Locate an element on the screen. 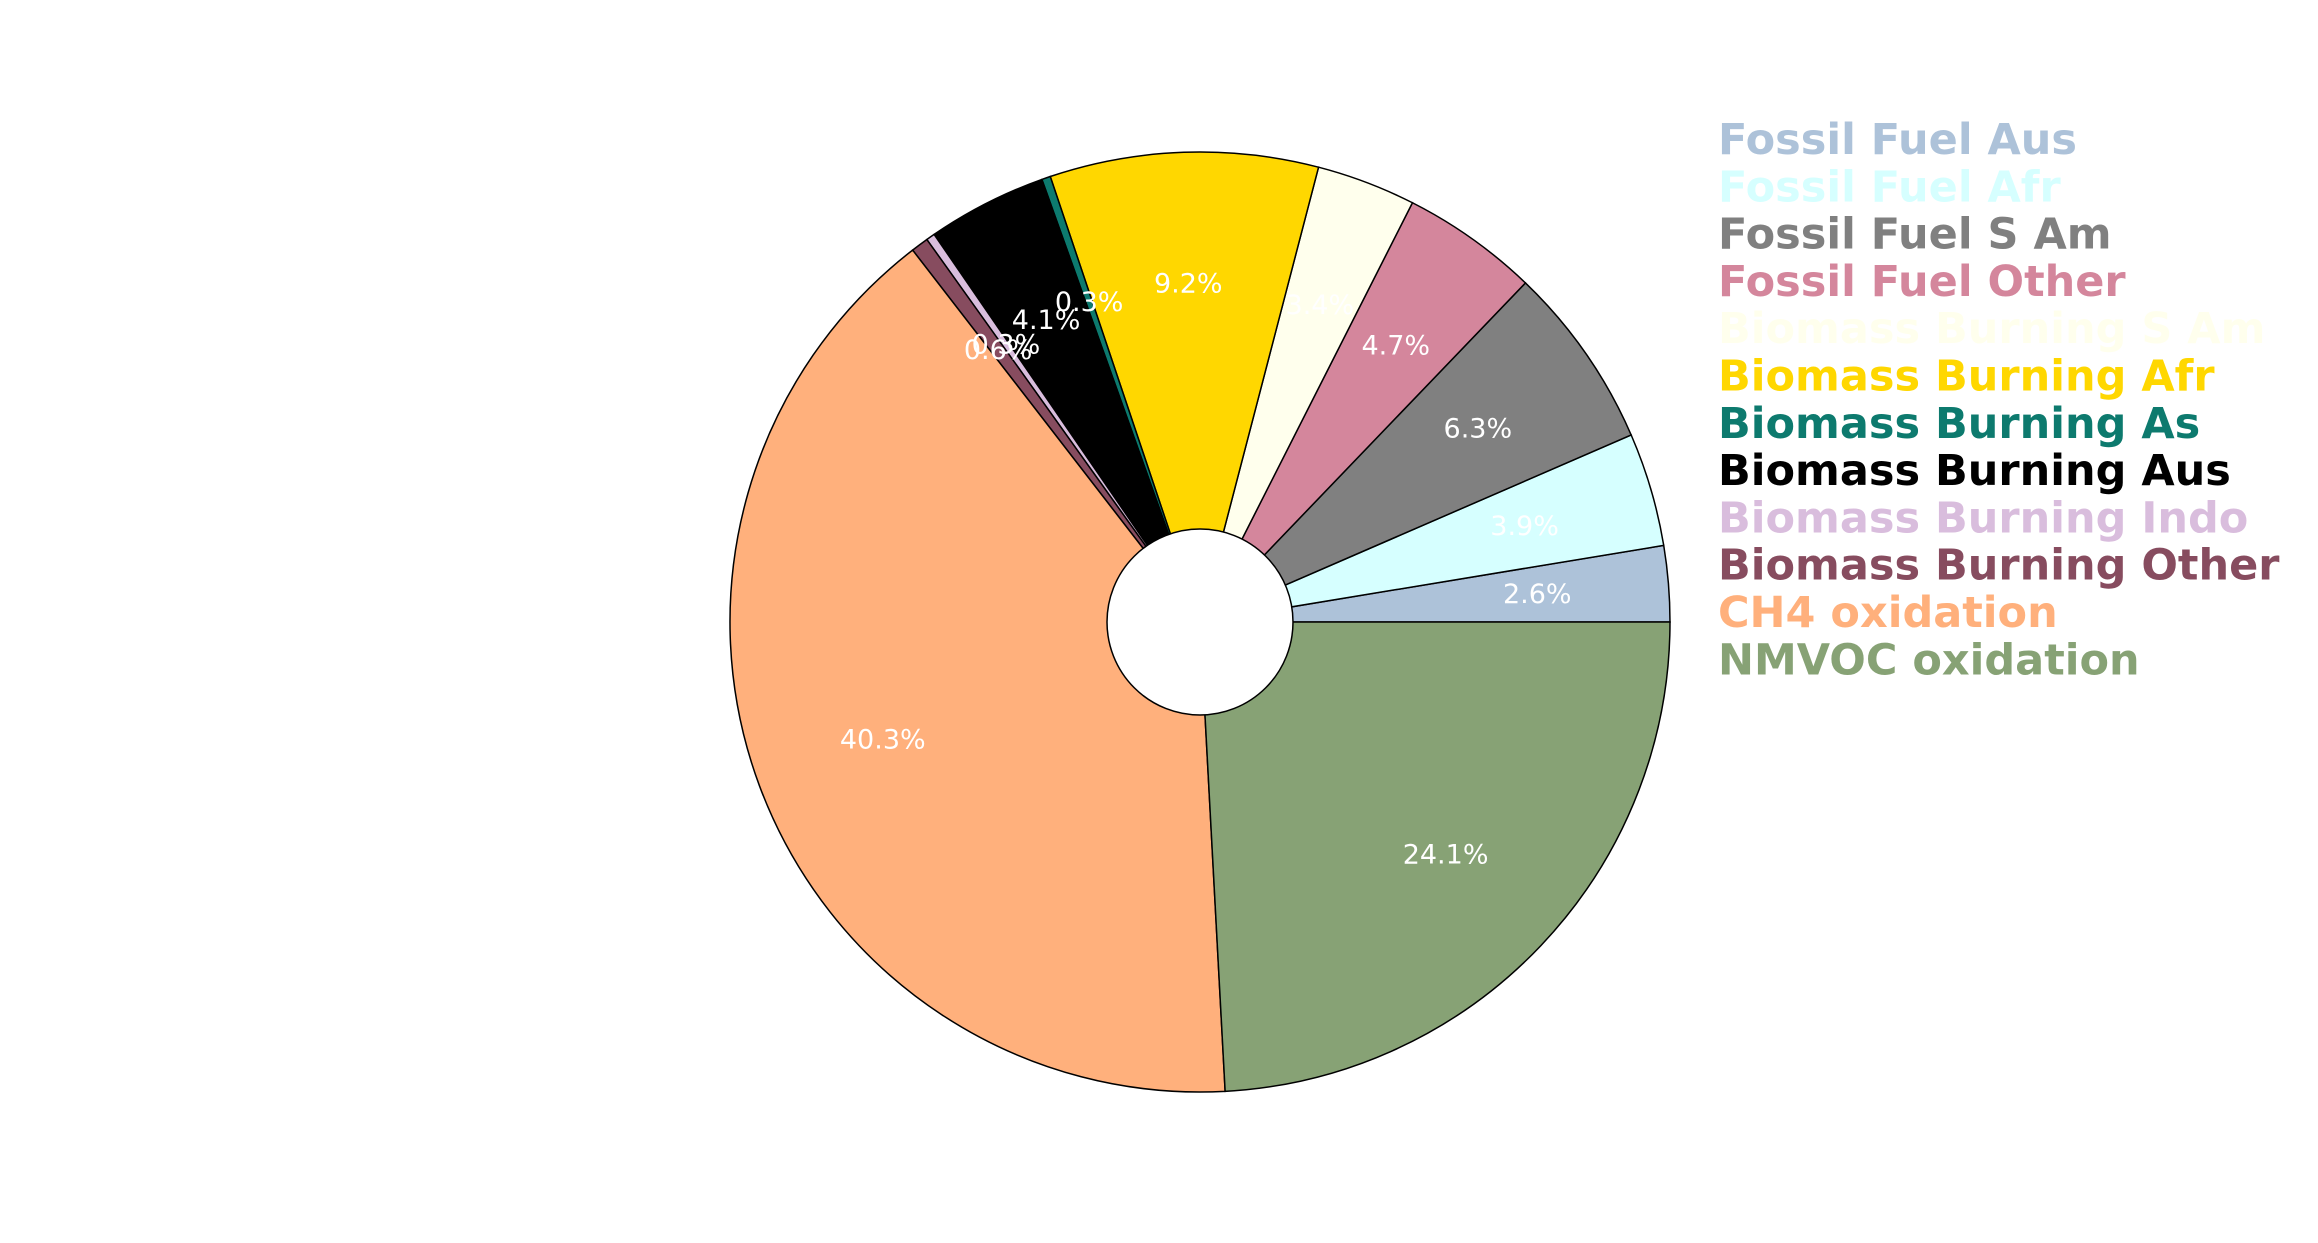 The image size is (2318, 1243). slice-biomass-burning-afr is located at coordinates (1184, 388).